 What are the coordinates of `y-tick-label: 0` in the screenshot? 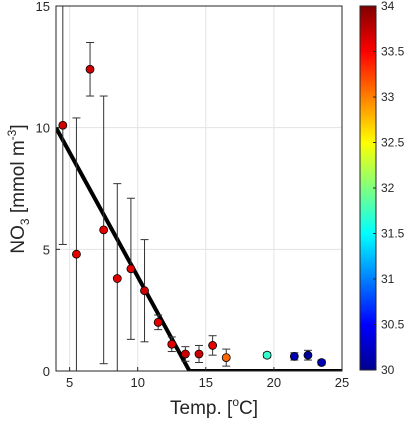 It's located at (46, 371).